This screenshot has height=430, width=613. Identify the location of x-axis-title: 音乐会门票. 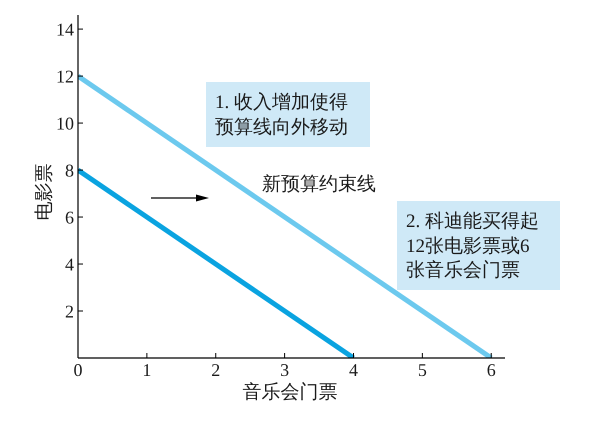
(290, 393).